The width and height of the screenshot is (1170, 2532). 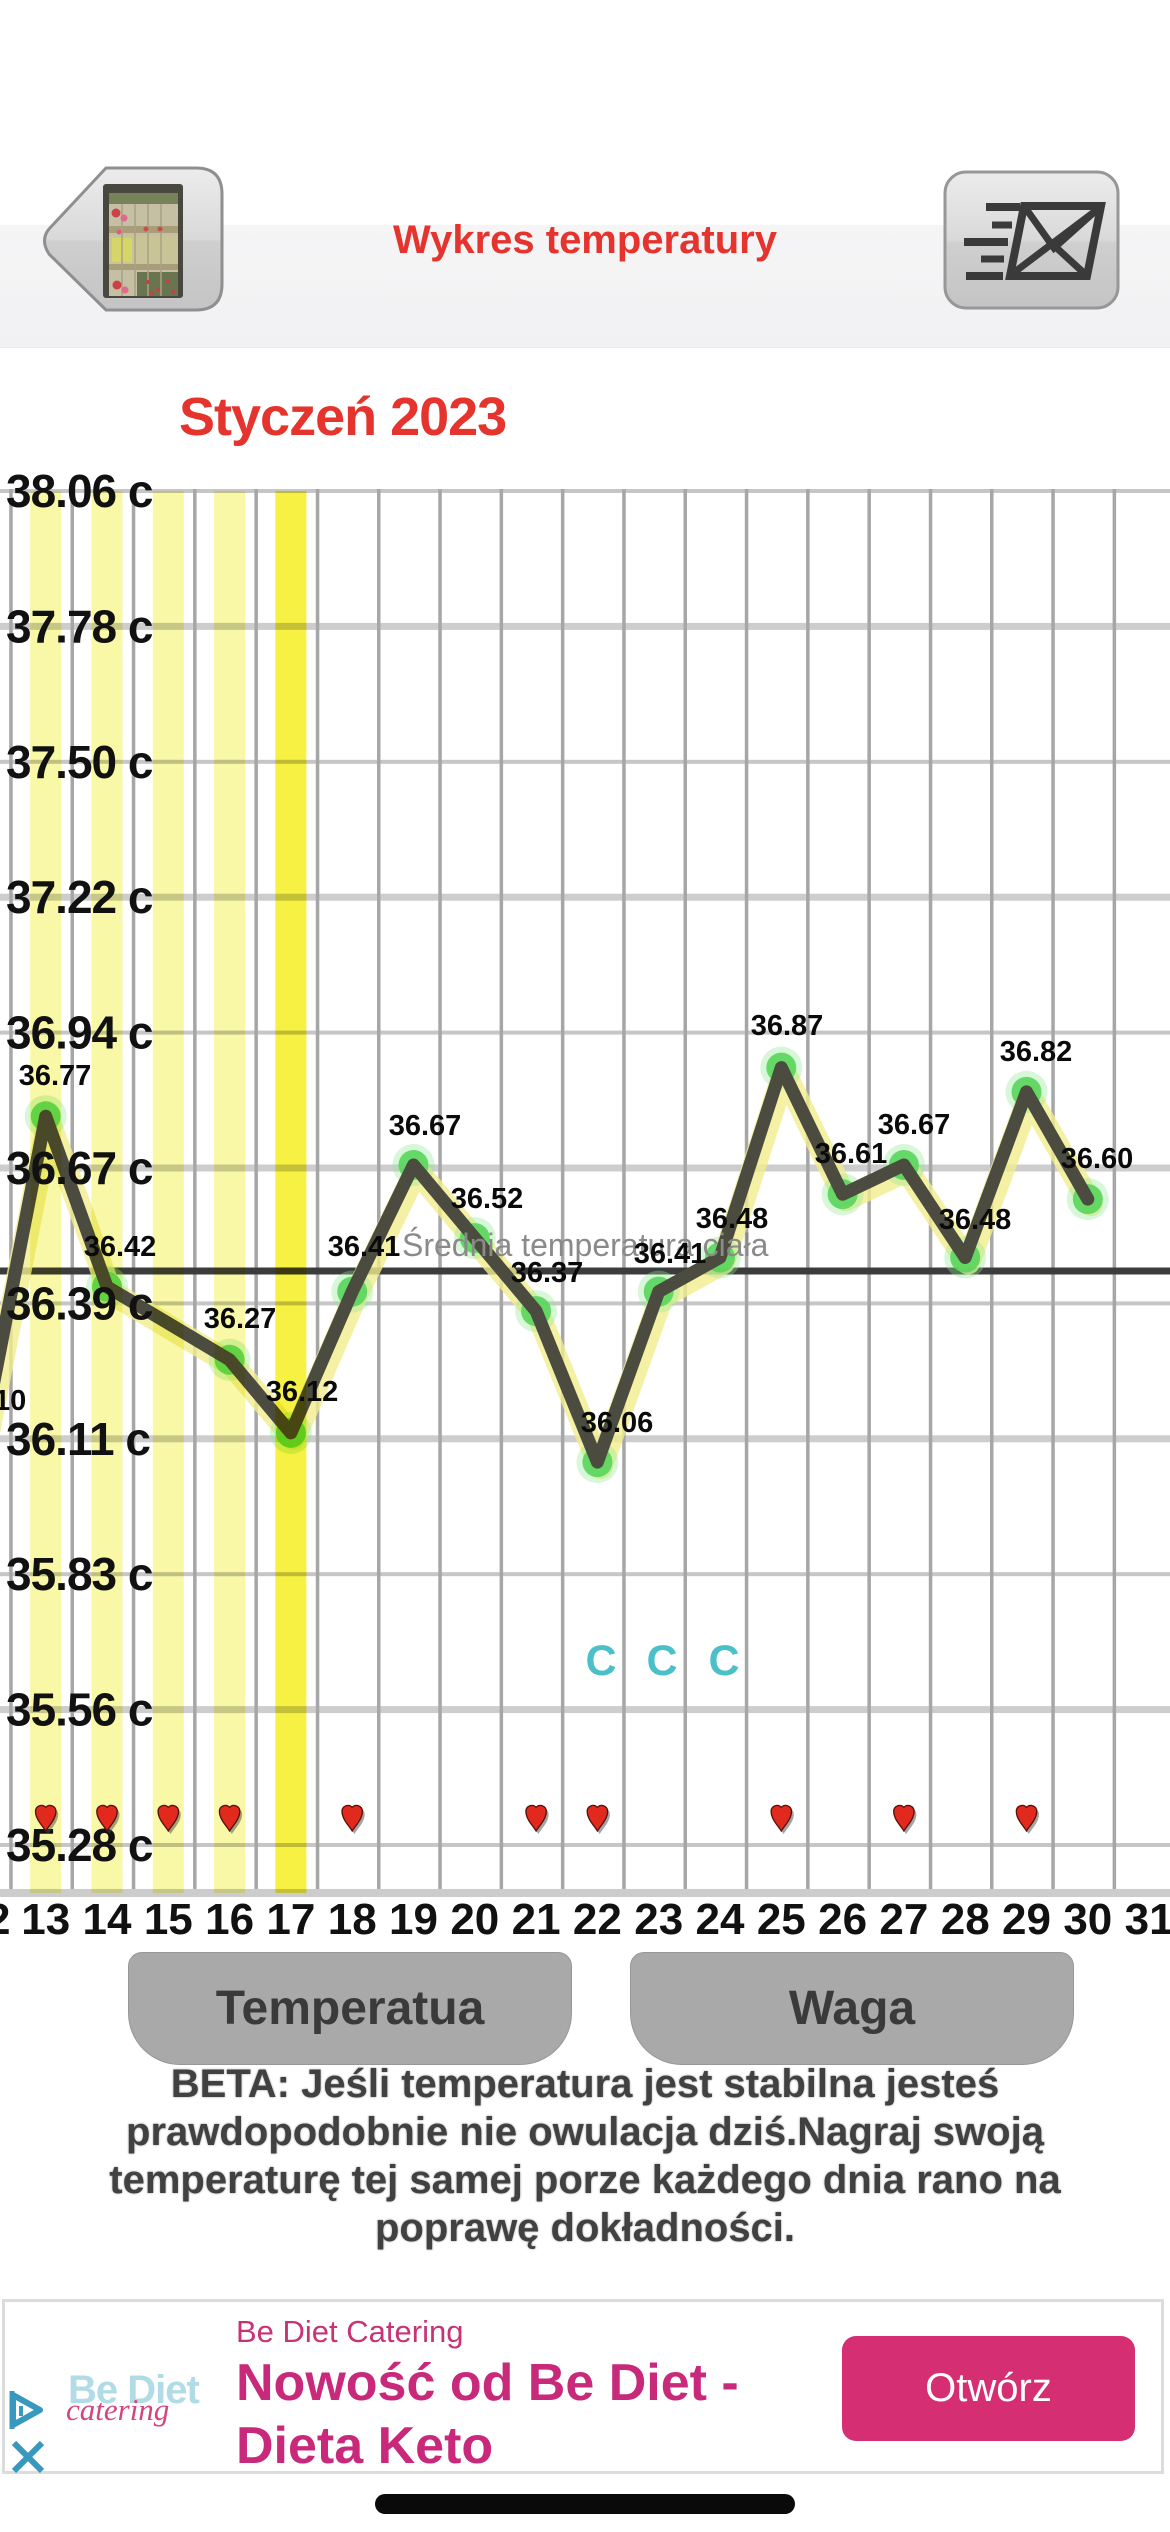 What do you see at coordinates (79, 491) in the screenshot?
I see `svg-text: 38.06 c` at bounding box center [79, 491].